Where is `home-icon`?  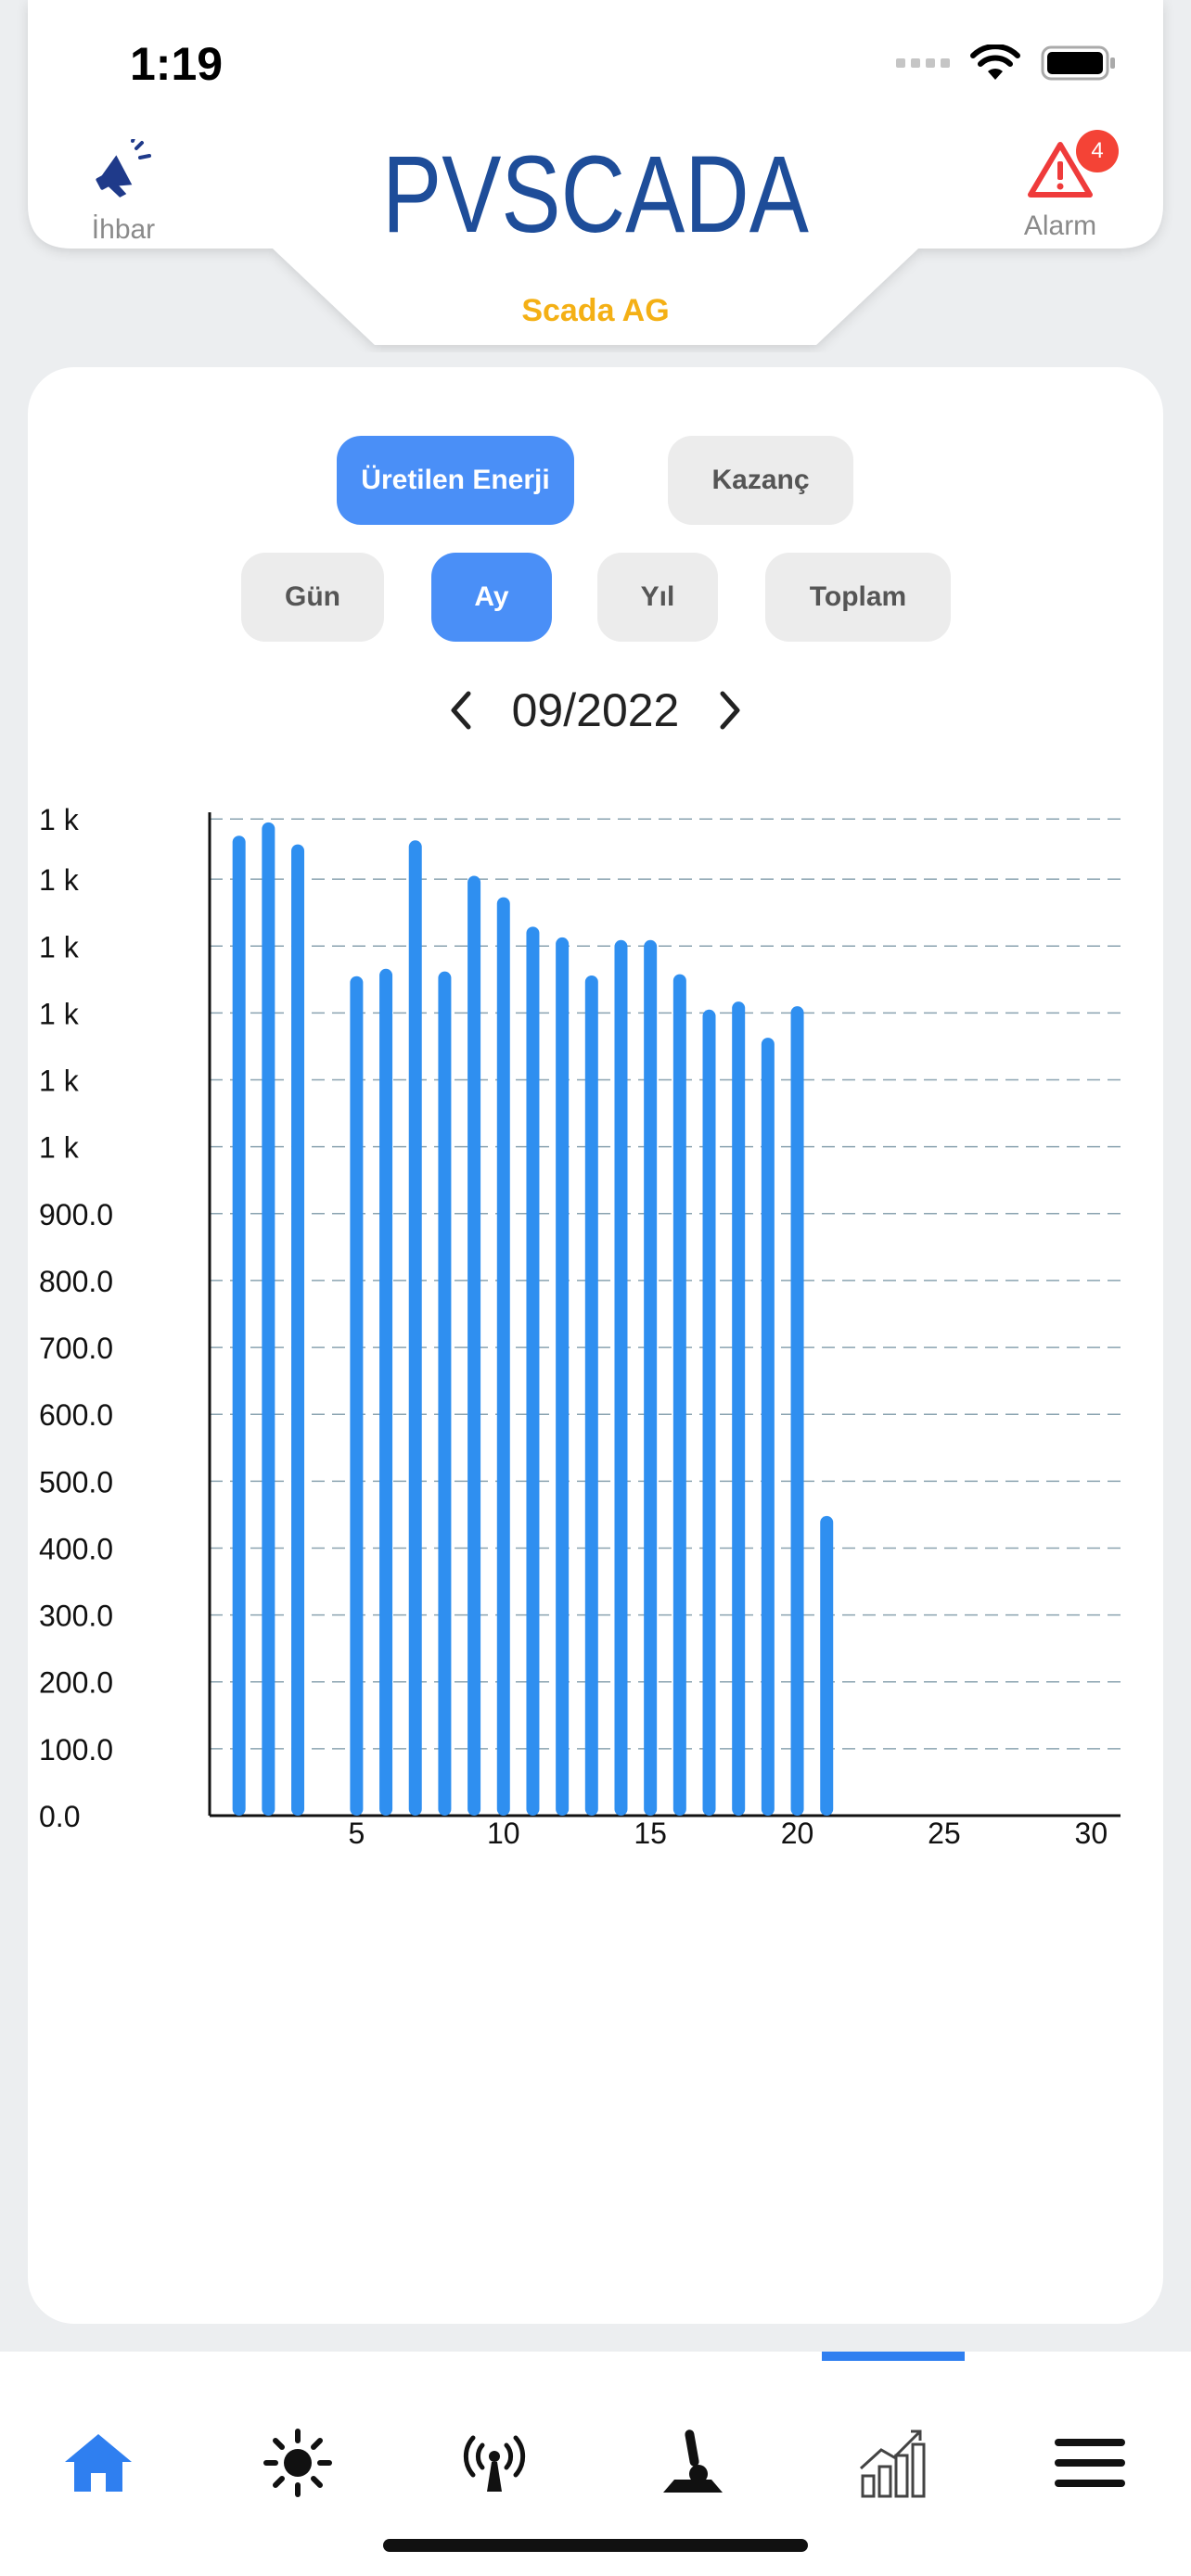 home-icon is located at coordinates (98, 2463).